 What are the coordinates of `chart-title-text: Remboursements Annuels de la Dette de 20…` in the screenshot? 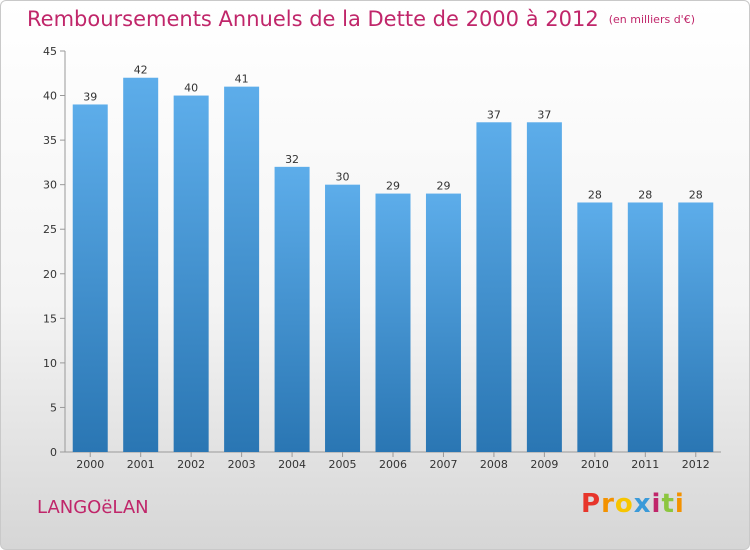 It's located at (313, 19).